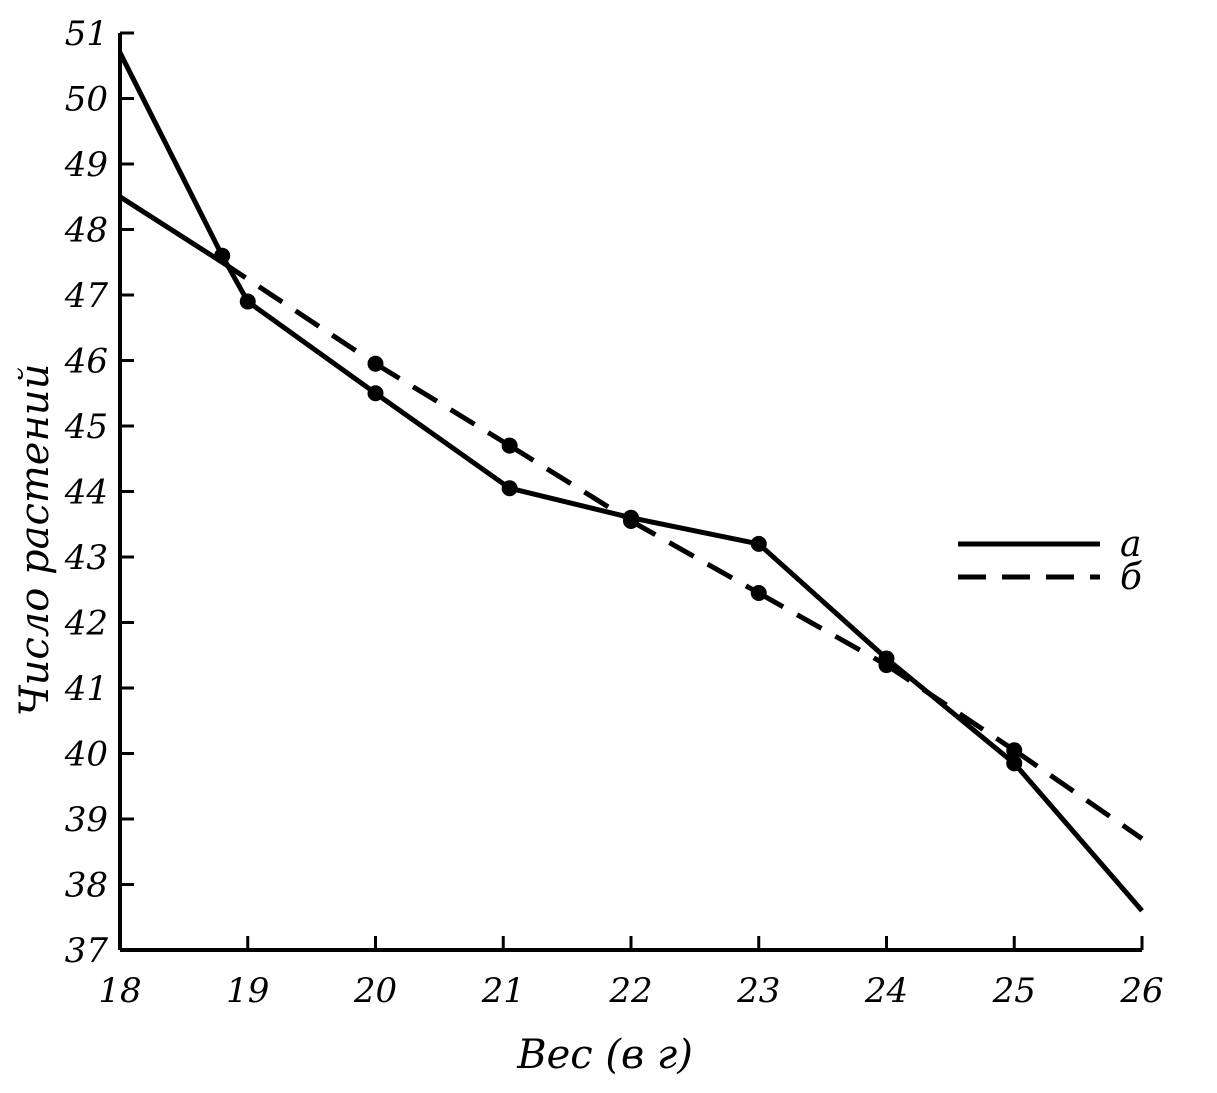 The image size is (1217, 1093). I want to click on x-tick-label: 18, so click(119, 991).